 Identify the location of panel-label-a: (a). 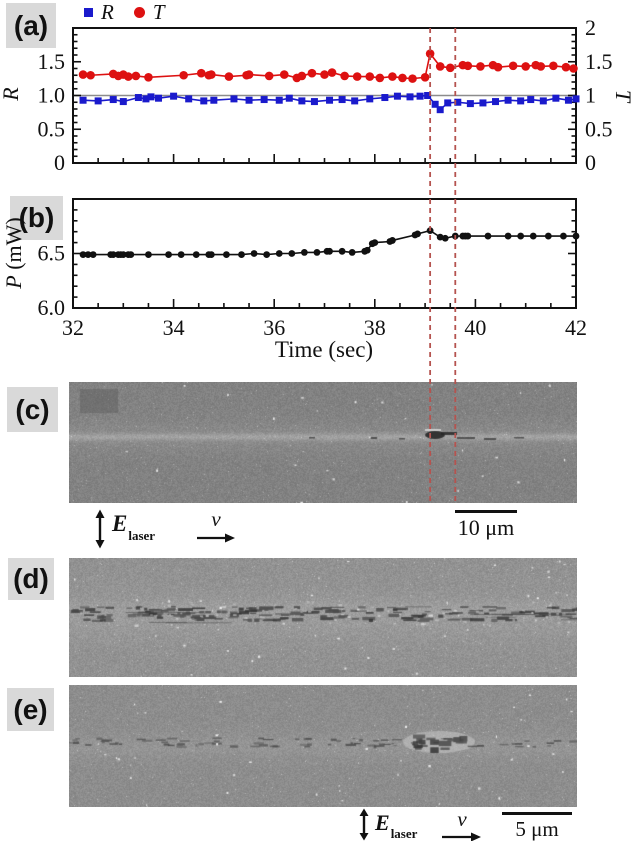
(31, 25).